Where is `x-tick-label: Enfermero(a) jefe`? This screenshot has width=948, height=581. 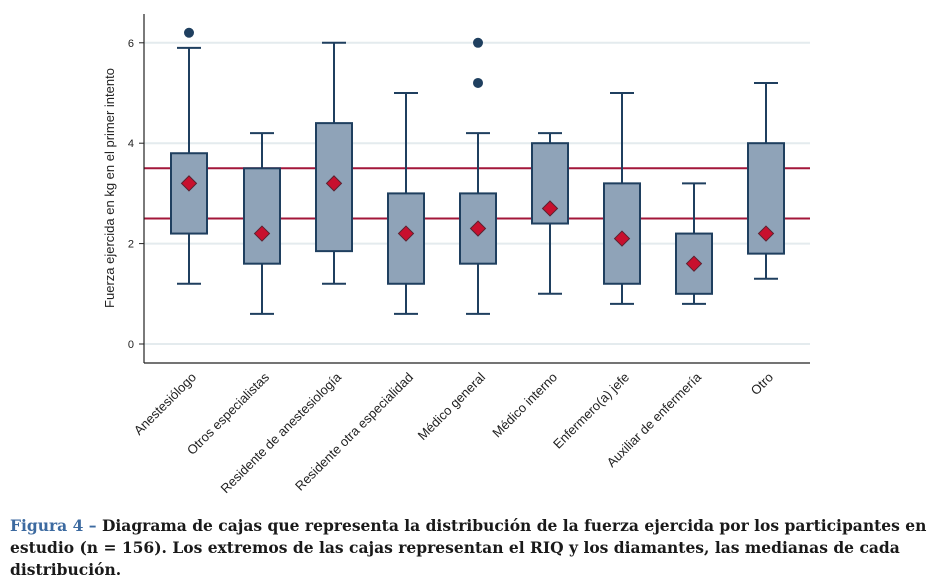 x-tick-label: Enfermero(a) jefe is located at coordinates (591, 411).